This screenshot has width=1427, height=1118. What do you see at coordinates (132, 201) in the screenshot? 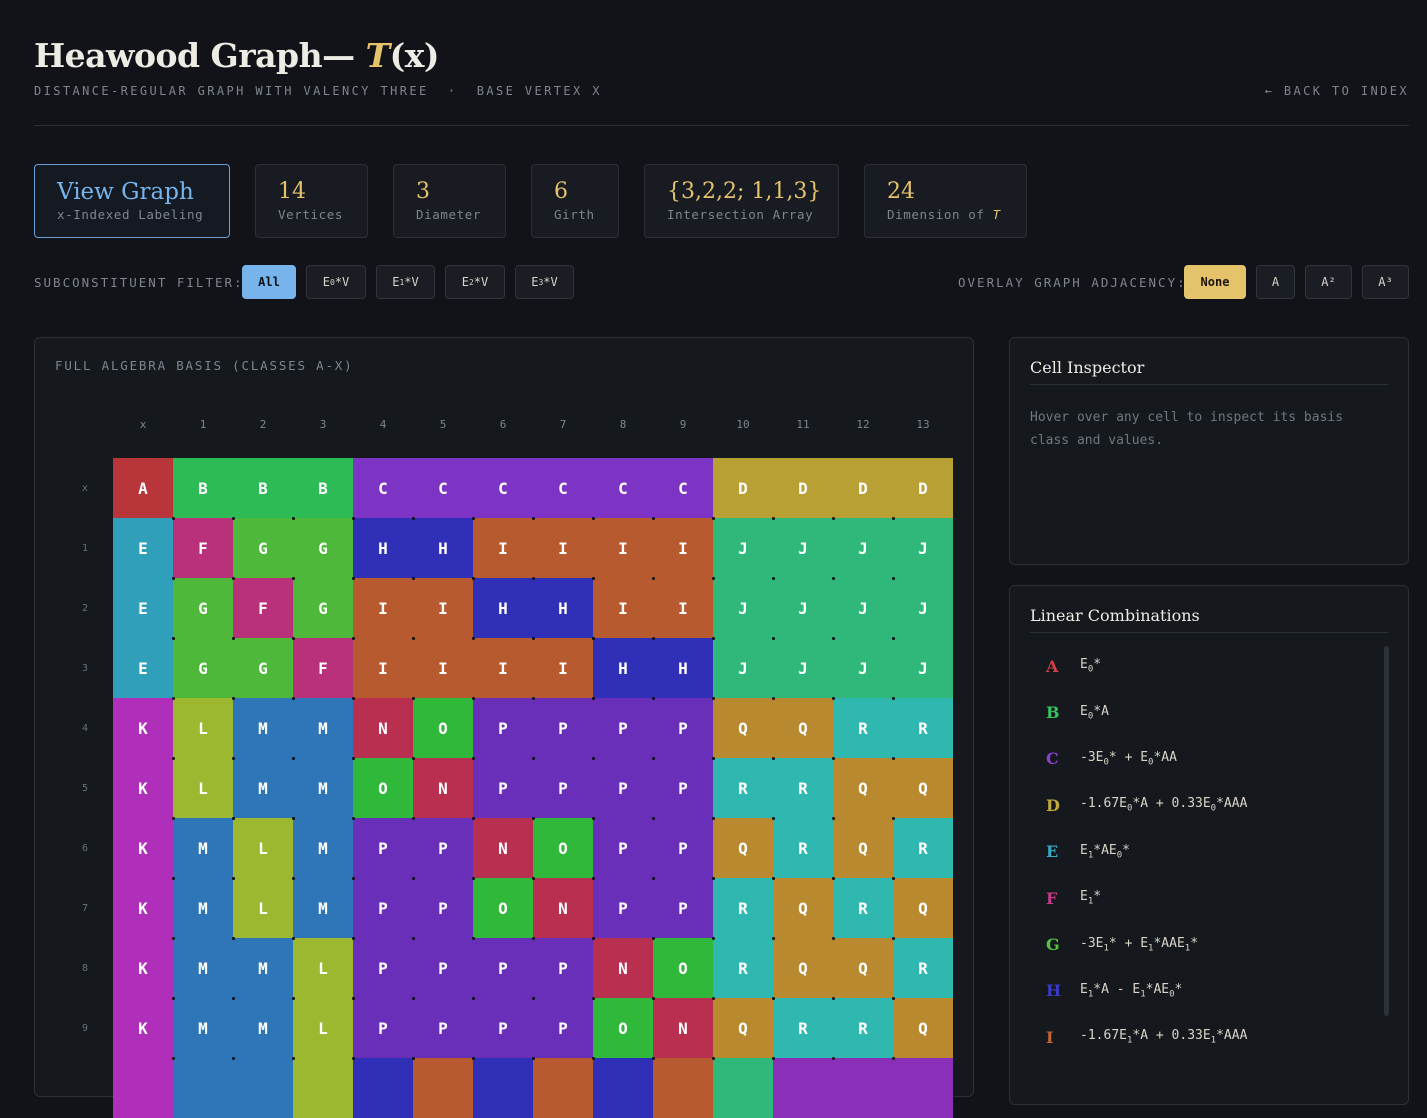
I see `view-graph-button: View Graph x-Indexed Labeling` at bounding box center [132, 201].